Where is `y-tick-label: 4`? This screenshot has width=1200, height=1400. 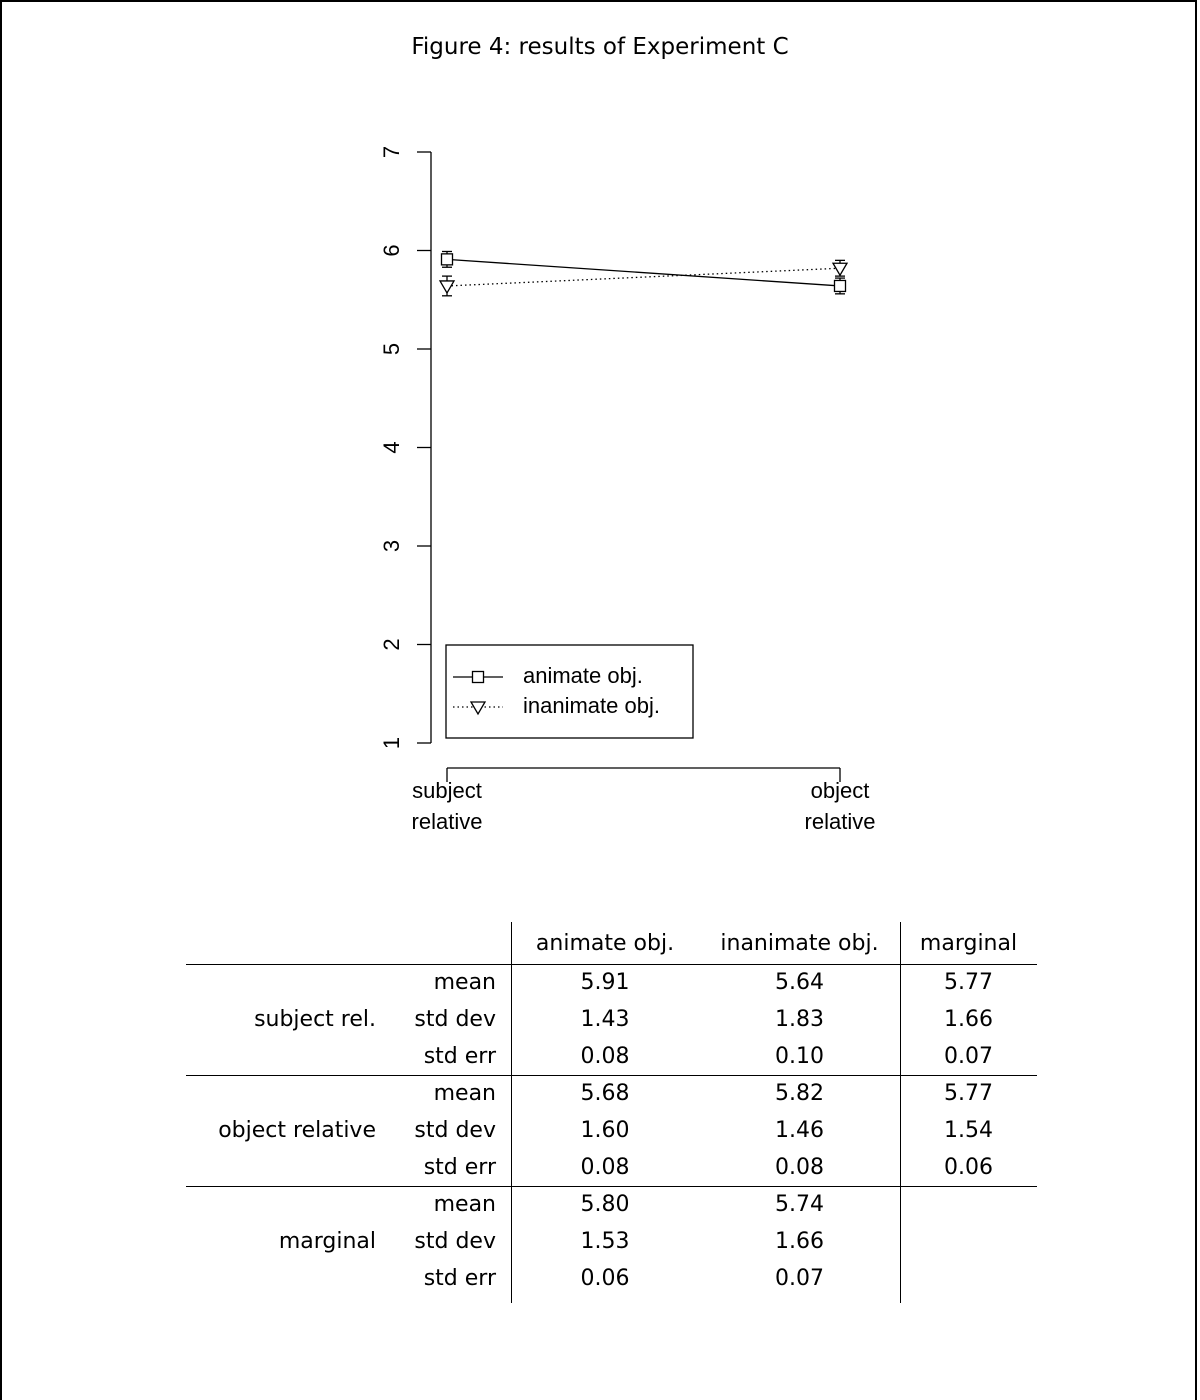 y-tick-label: 4 is located at coordinates (391, 447).